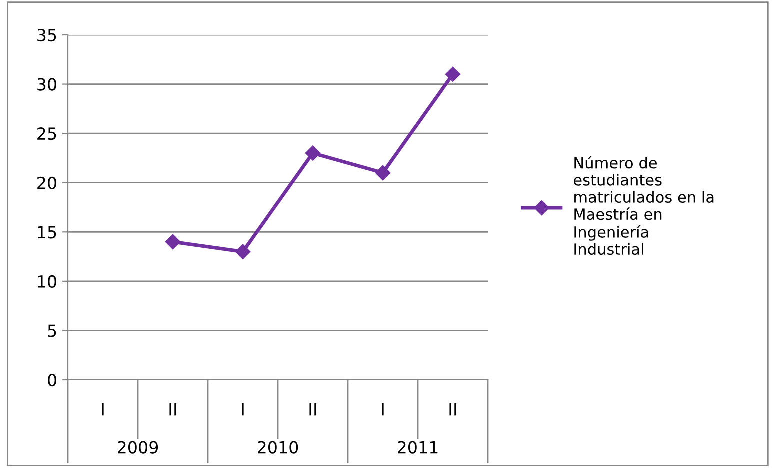 The width and height of the screenshot is (772, 468). I want to click on y-tick-label: 25, so click(47, 134).